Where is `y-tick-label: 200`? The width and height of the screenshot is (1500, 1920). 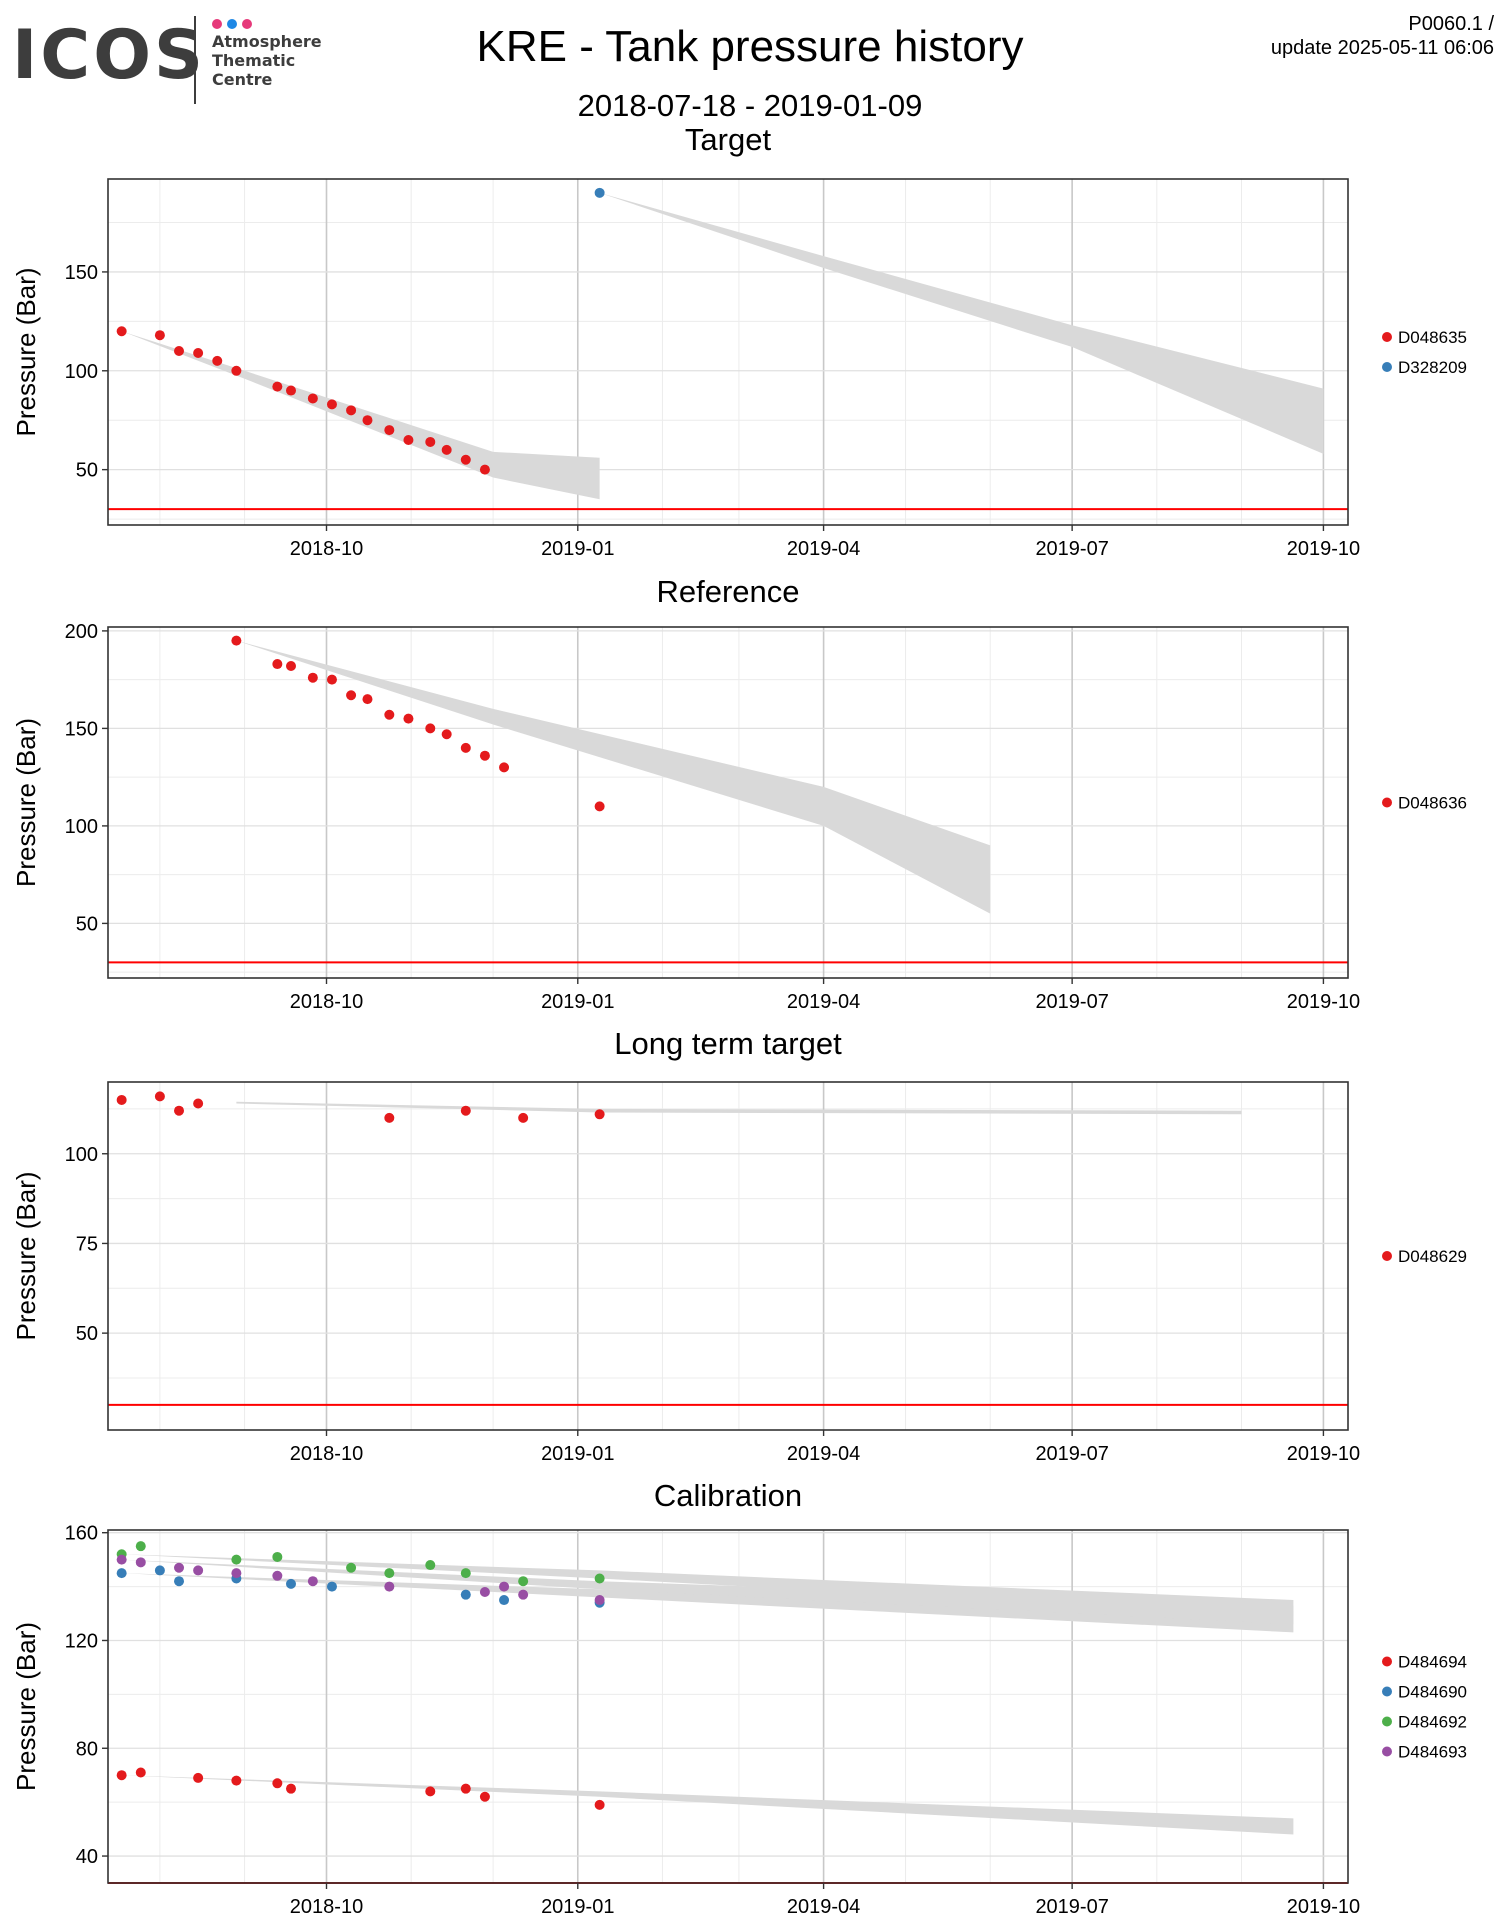
y-tick-label: 200 is located at coordinates (81, 632).